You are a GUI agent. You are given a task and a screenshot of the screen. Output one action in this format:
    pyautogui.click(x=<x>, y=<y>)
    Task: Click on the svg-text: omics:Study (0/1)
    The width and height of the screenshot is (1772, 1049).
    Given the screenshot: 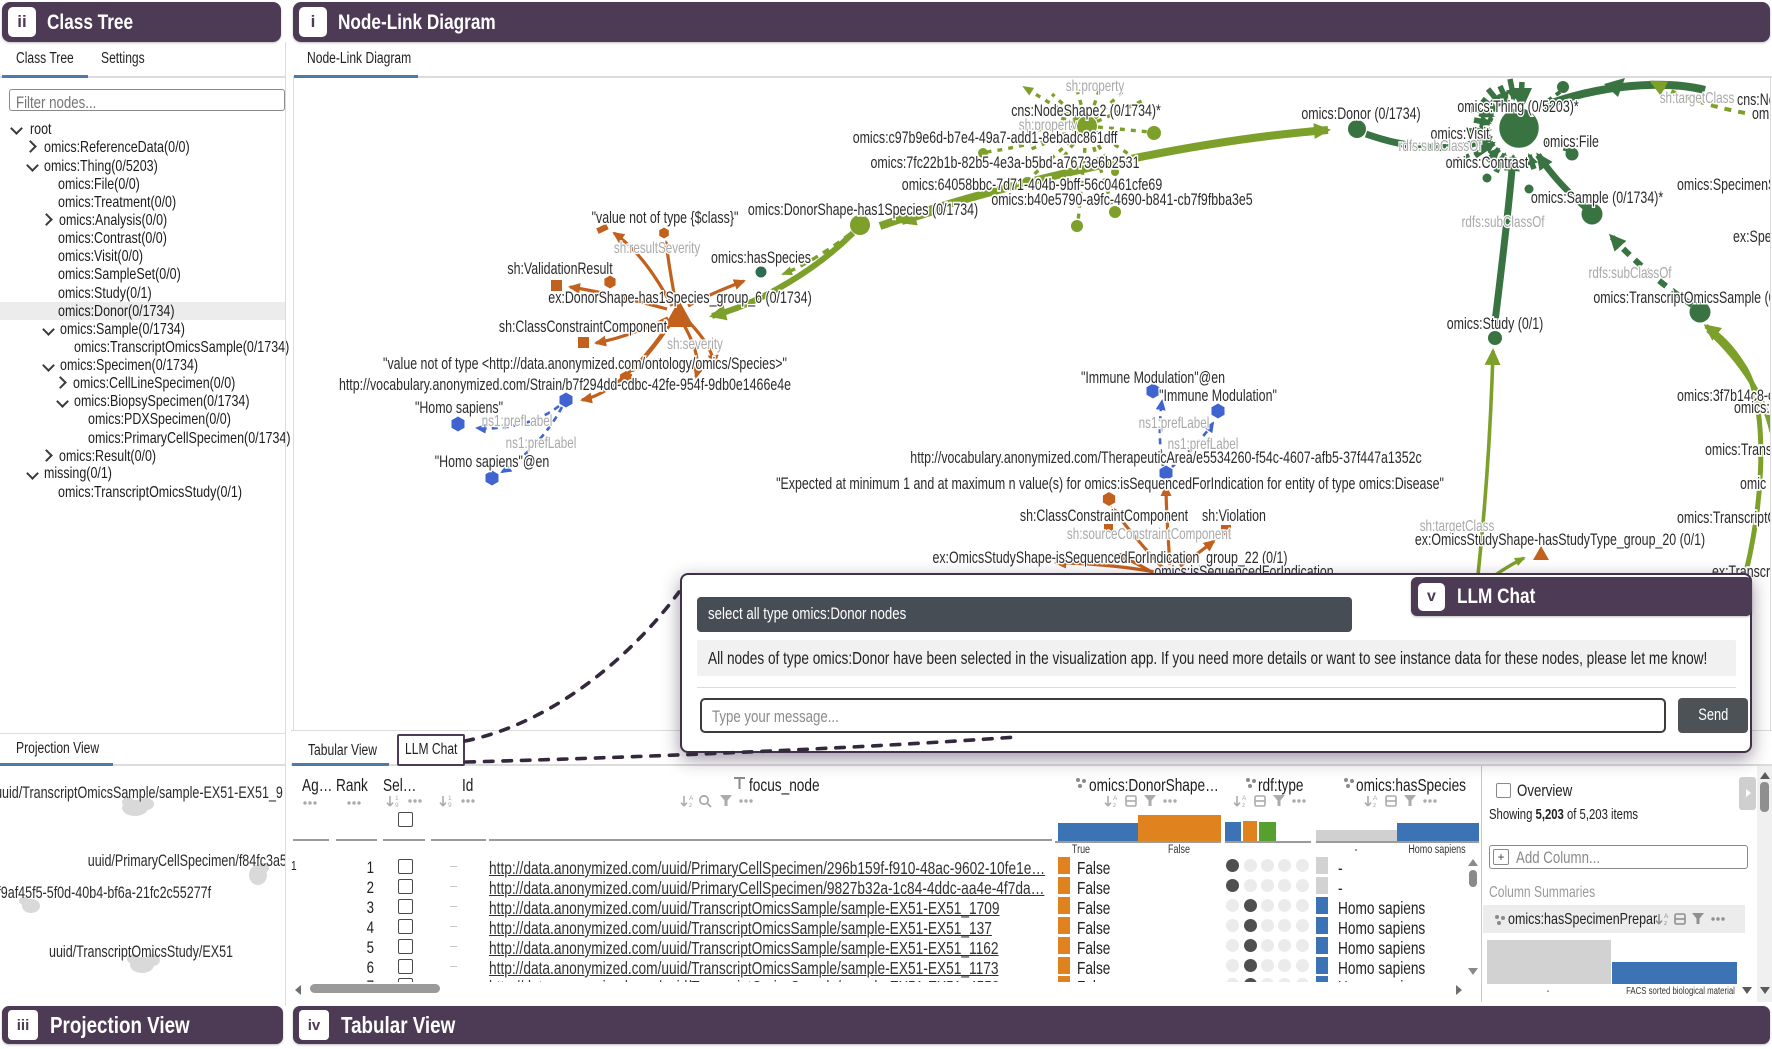 What is the action you would take?
    pyautogui.click(x=1495, y=324)
    